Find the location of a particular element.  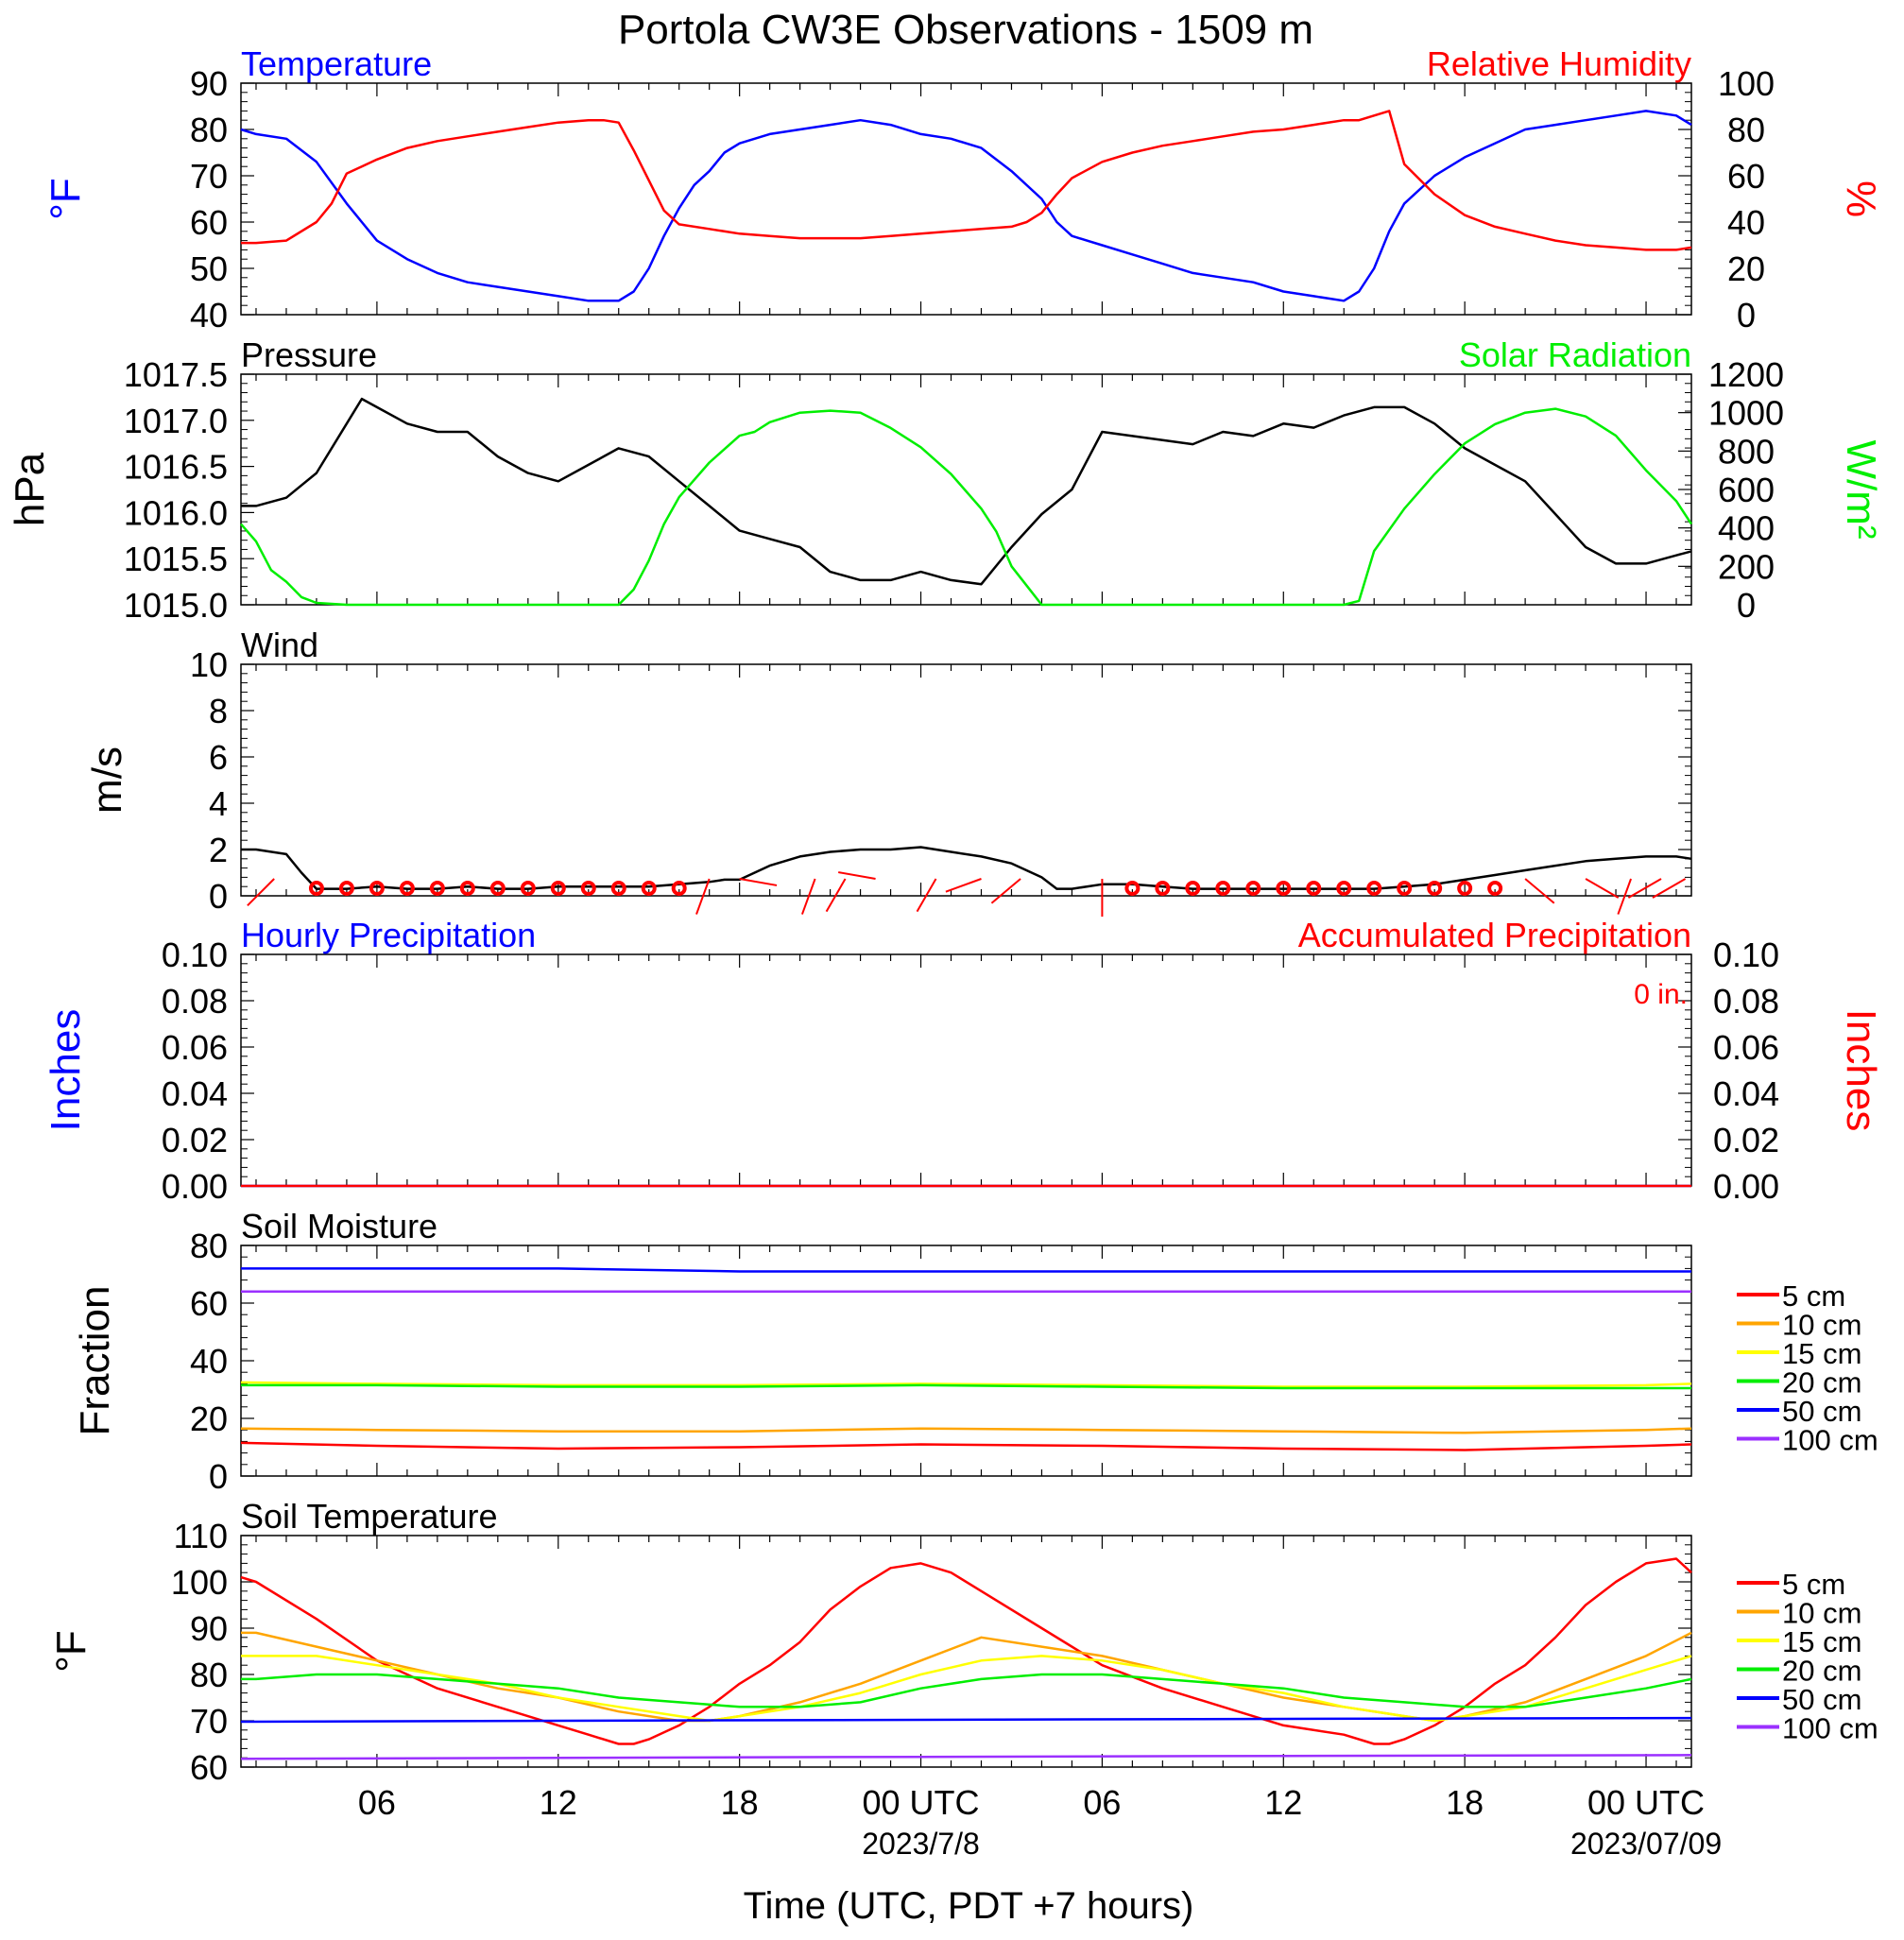

panel-right-title: Accumulated Precipitation is located at coordinates (1494, 935).